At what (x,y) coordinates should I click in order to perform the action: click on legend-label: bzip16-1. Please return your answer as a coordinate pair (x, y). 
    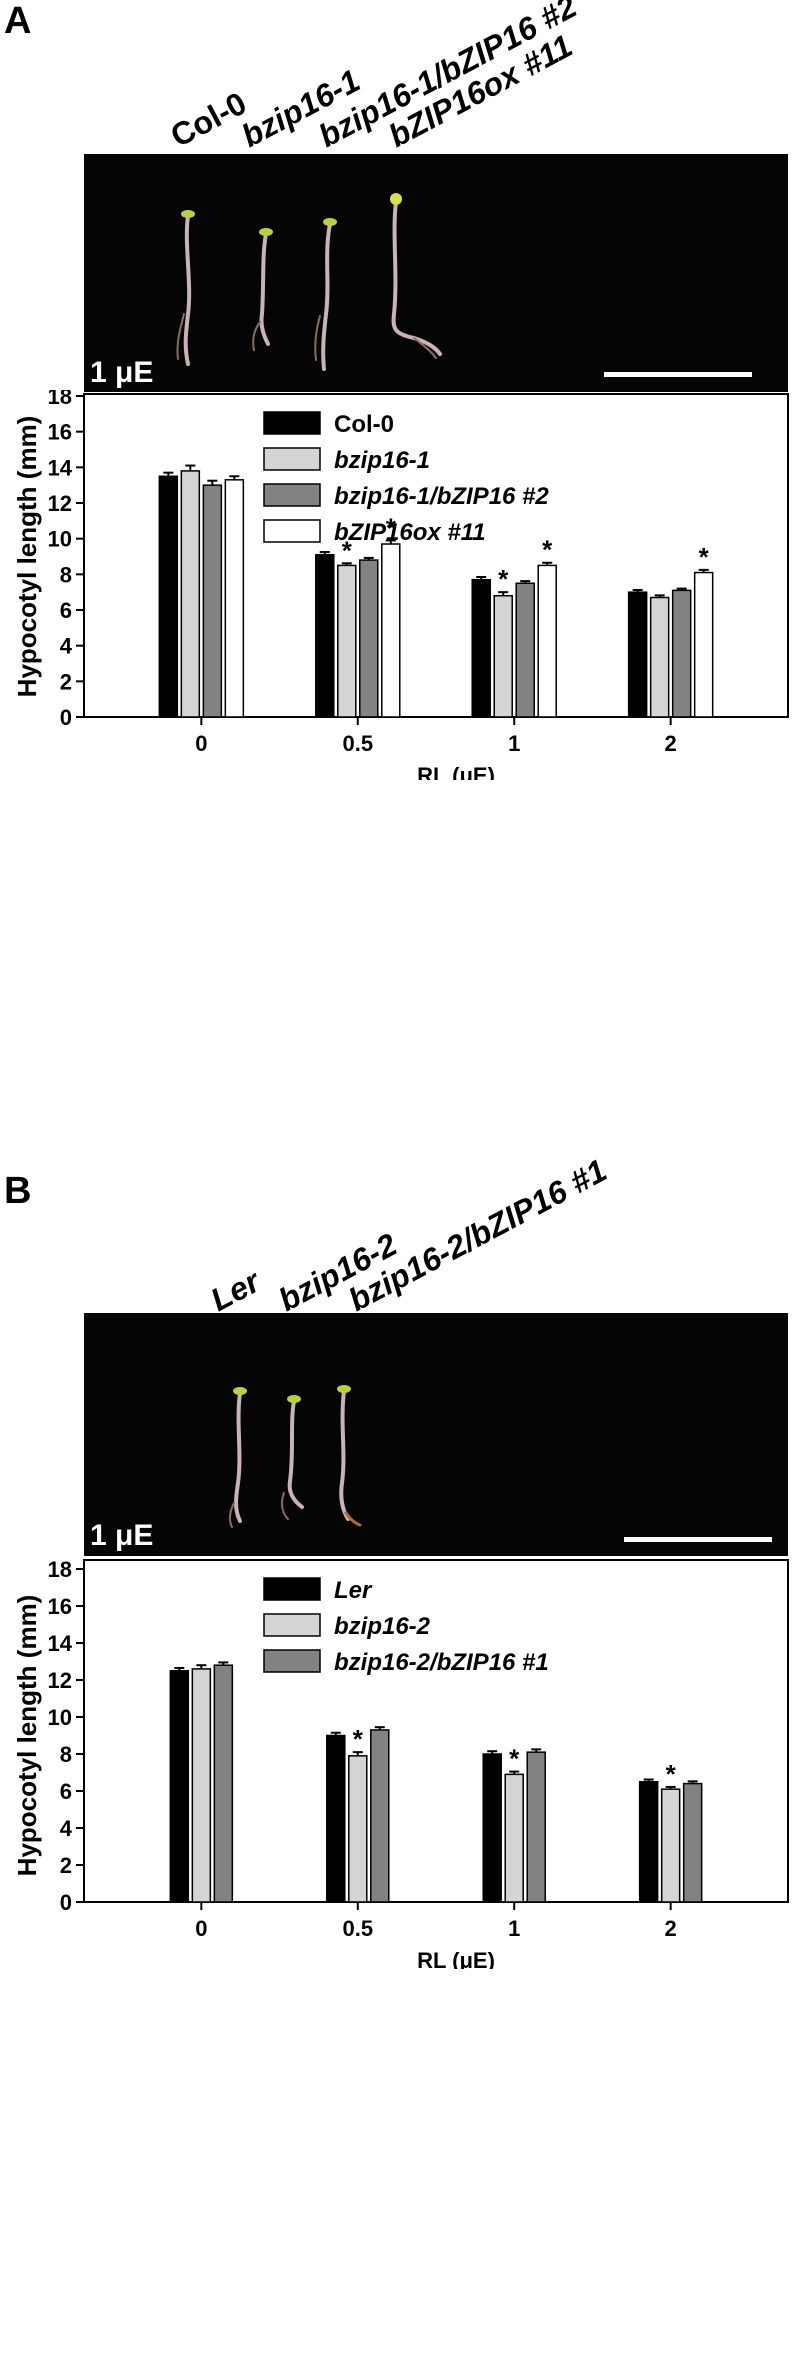
    Looking at the image, I should click on (382, 460).